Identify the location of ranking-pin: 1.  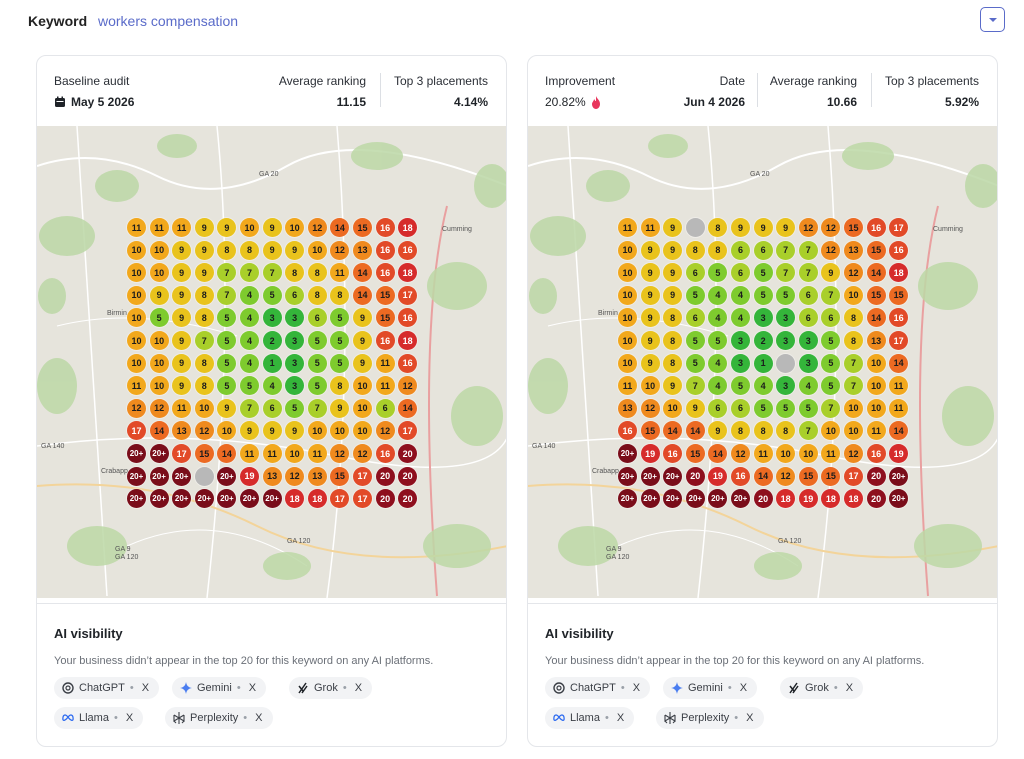
(763, 363).